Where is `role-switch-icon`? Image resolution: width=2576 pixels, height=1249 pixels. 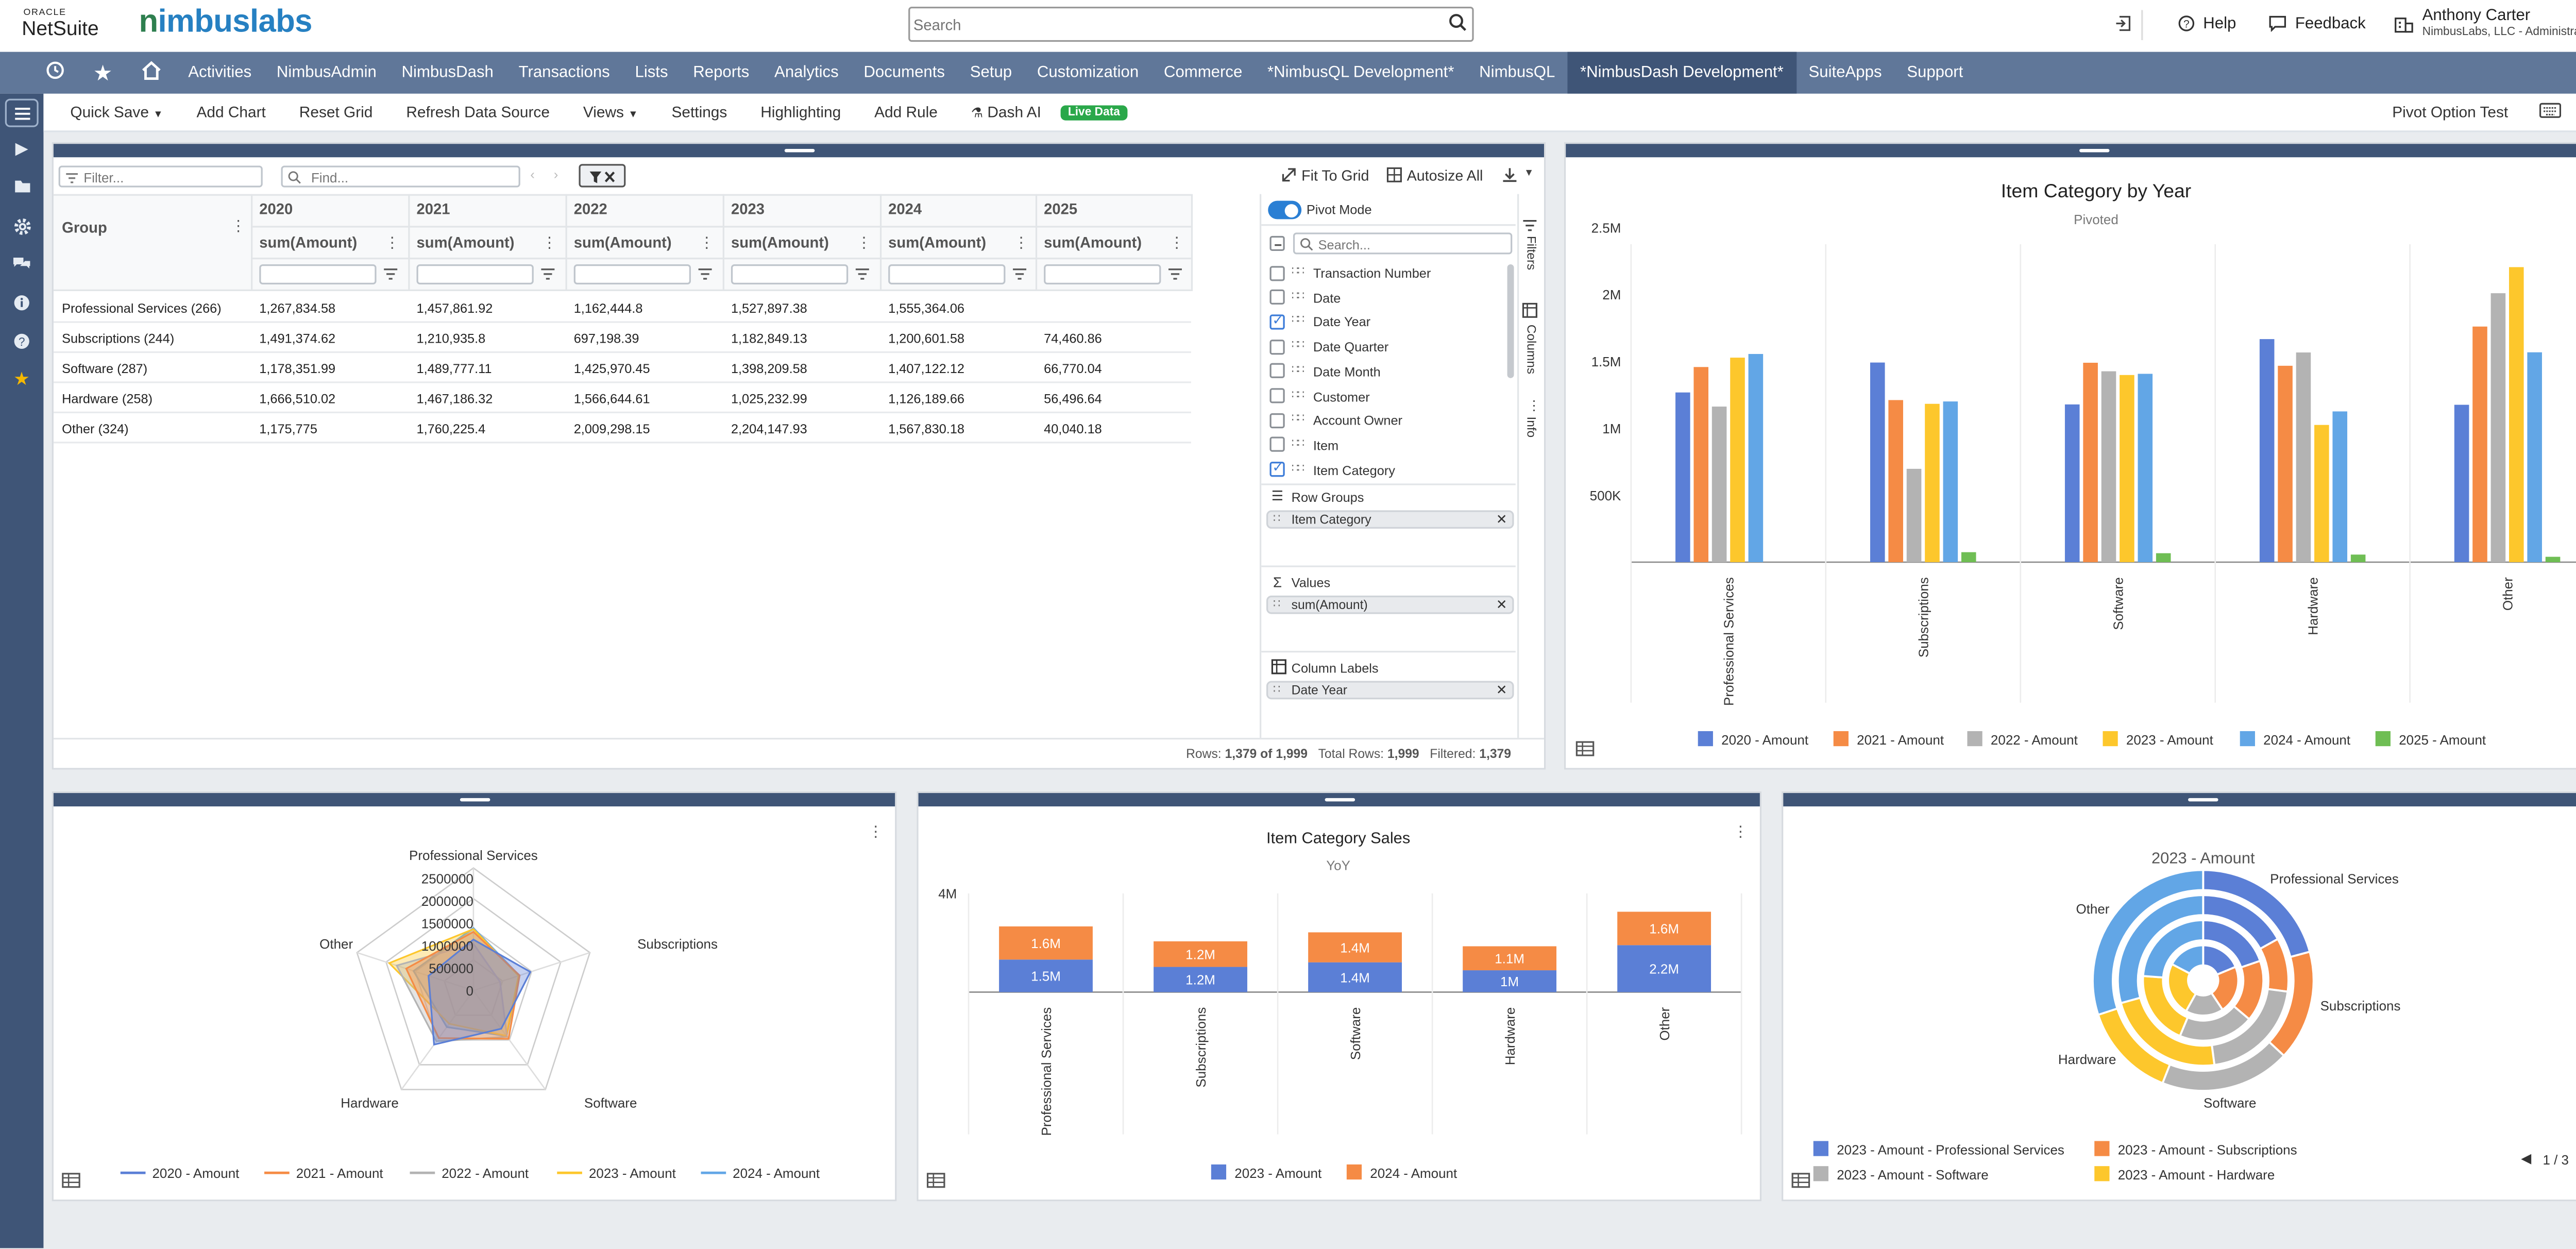
role-switch-icon is located at coordinates (2404, 25).